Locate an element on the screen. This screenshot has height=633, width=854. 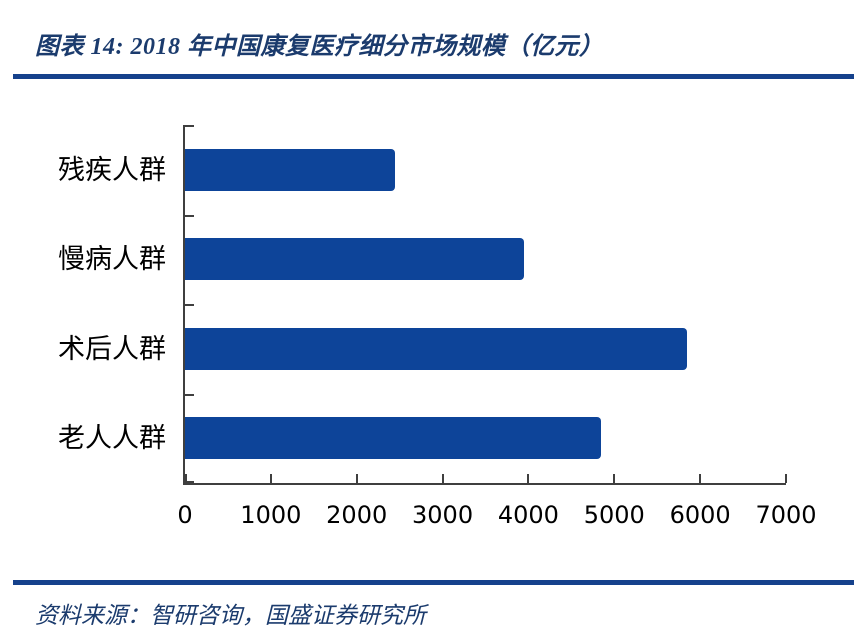
x-axis-tick-label: 4000 is located at coordinates (528, 515).